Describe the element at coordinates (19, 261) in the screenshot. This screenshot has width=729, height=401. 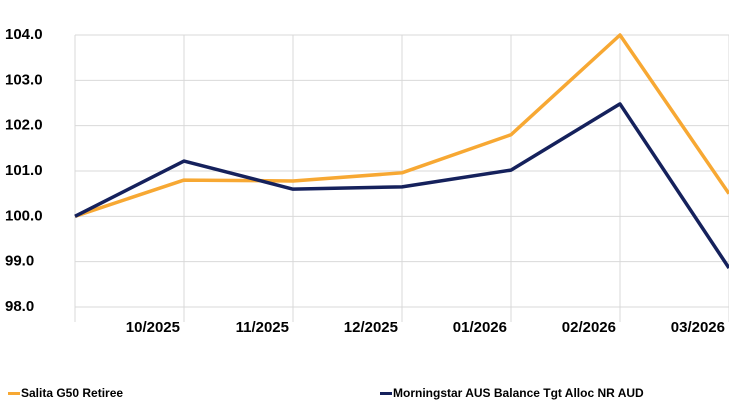
I see `y-tick-label: 99.0` at that location.